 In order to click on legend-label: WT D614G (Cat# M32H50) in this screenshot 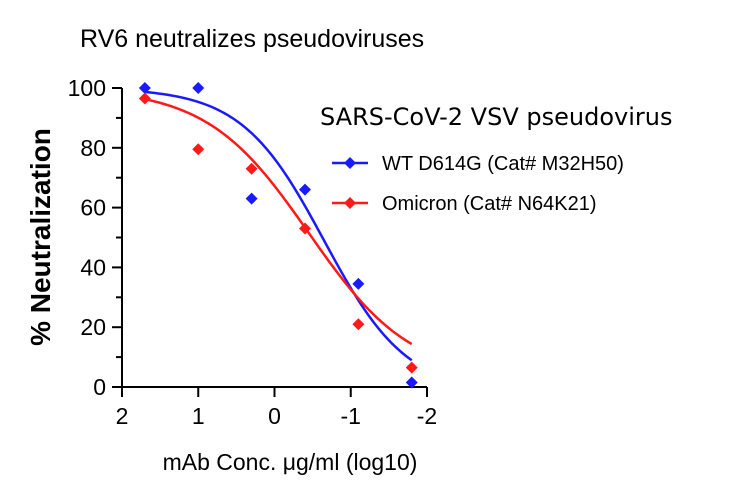, I will do `click(503, 164)`.